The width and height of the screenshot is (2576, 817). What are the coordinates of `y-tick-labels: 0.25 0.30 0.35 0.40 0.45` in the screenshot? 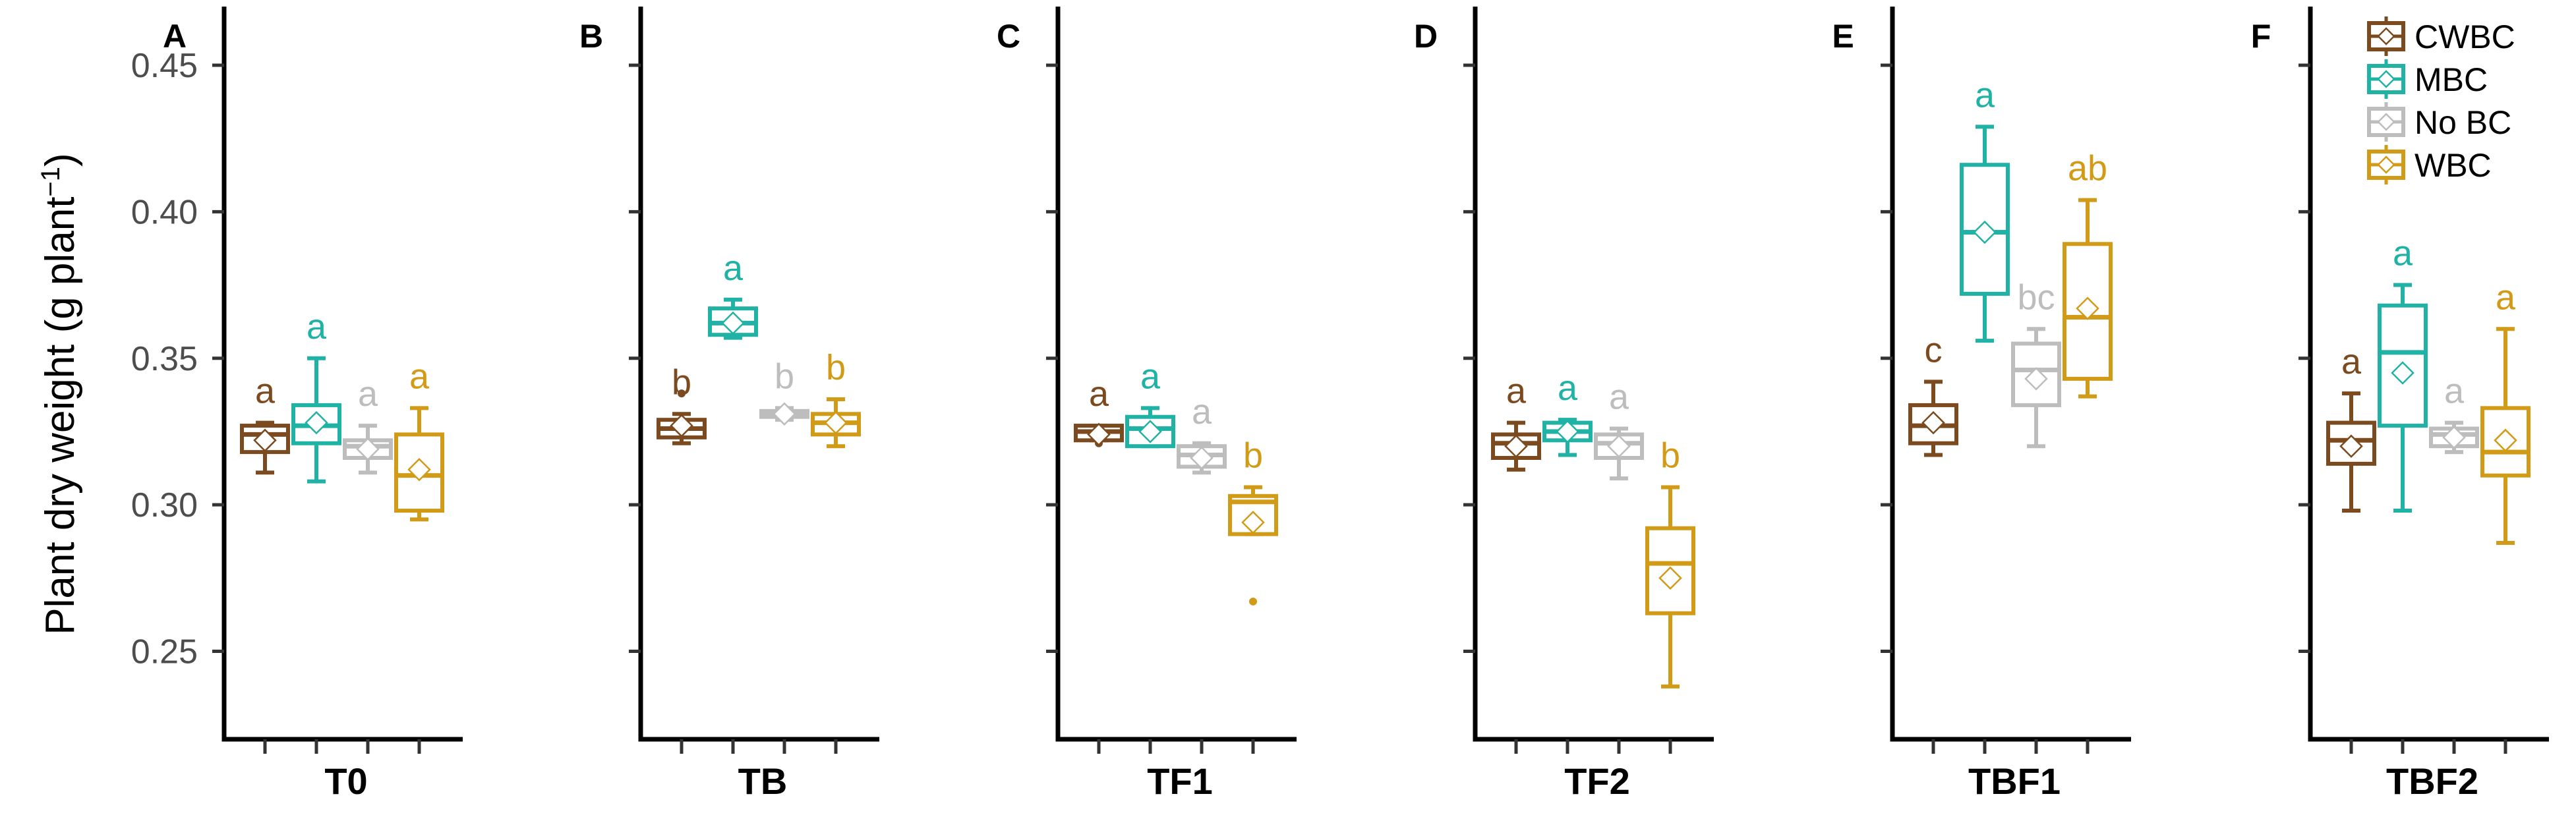 It's located at (165, 359).